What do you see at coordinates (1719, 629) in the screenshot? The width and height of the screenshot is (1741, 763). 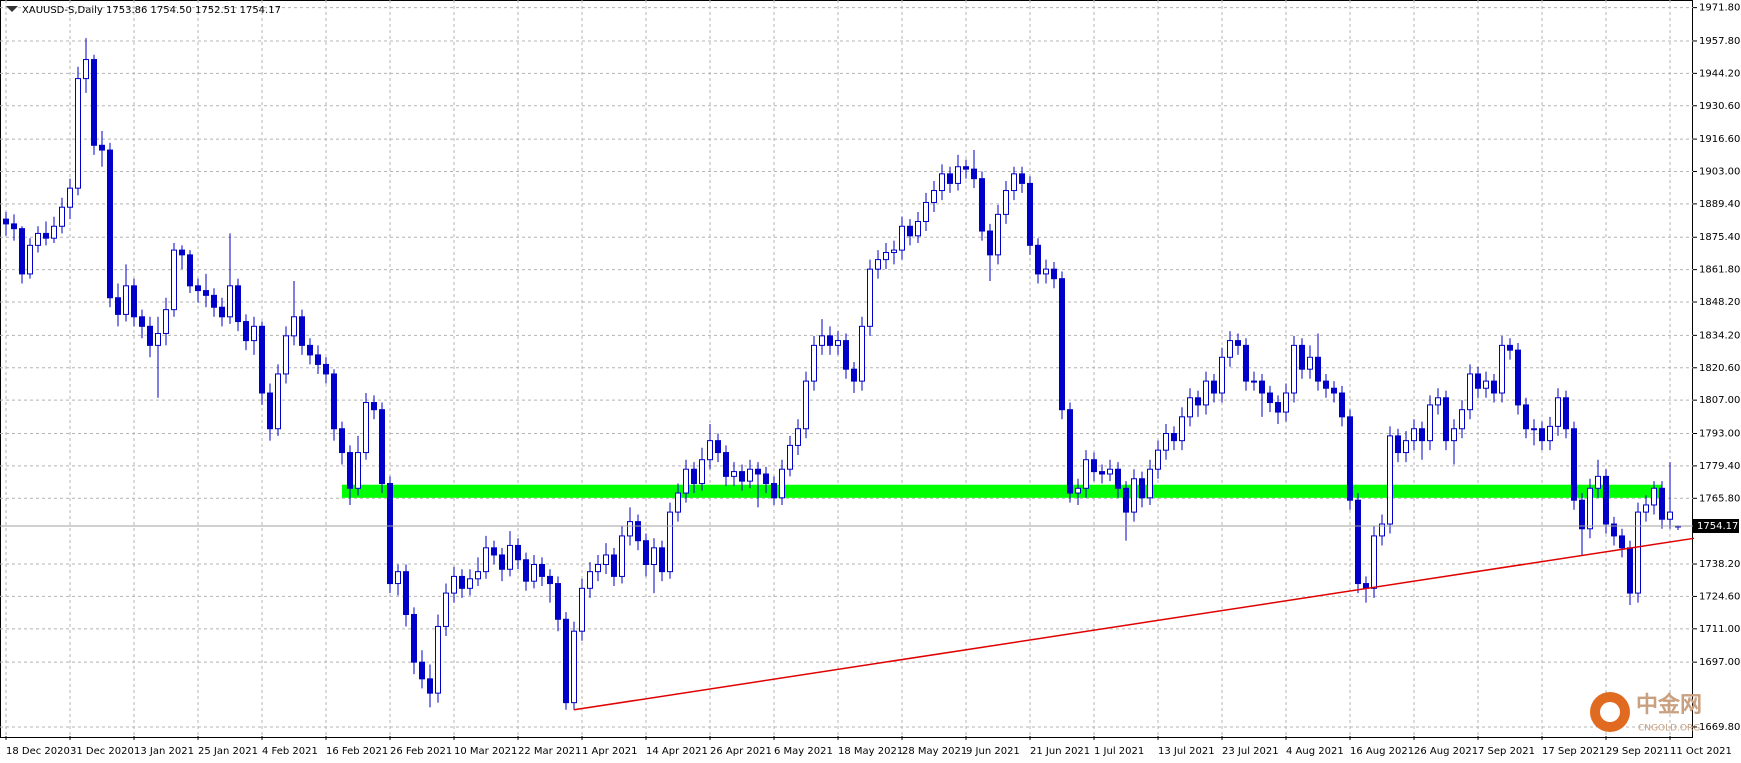 I see `y-tick-label: 1711.00` at bounding box center [1719, 629].